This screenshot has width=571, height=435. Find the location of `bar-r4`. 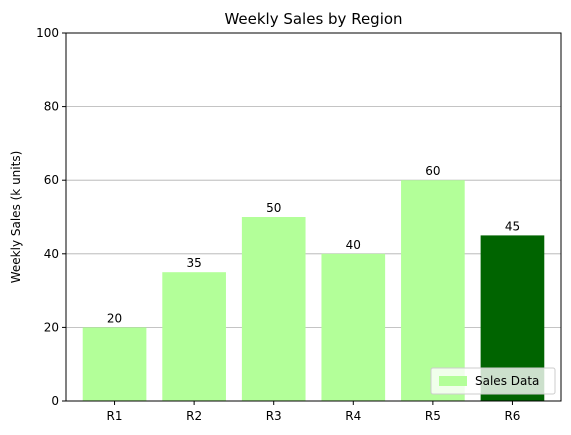

bar-r4 is located at coordinates (353, 327).